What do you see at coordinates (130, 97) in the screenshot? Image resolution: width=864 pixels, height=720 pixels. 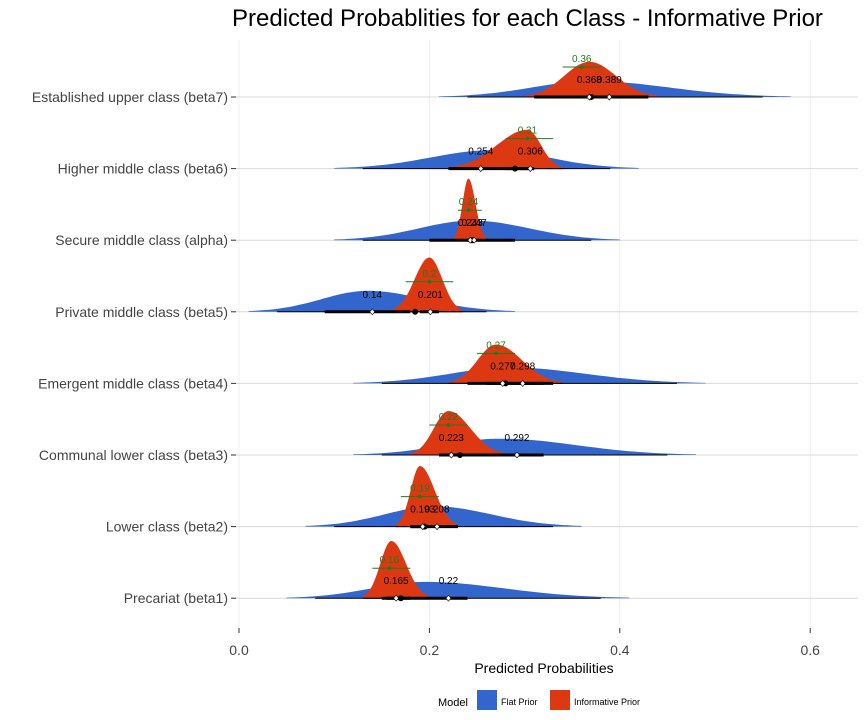 I see `category-label: Established upper class (beta7)` at bounding box center [130, 97].